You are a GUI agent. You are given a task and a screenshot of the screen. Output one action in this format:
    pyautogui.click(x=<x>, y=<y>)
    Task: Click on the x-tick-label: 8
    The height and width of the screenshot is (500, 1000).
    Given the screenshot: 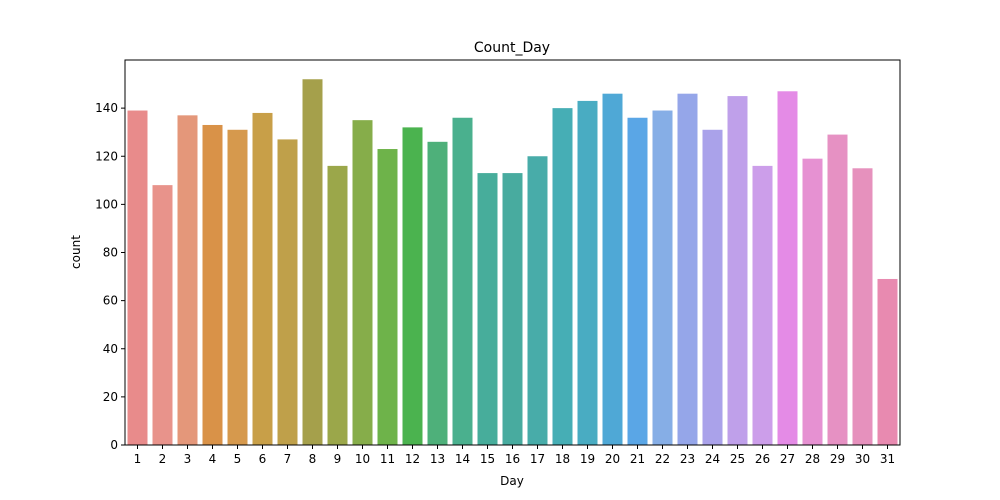 What is the action you would take?
    pyautogui.click(x=313, y=459)
    